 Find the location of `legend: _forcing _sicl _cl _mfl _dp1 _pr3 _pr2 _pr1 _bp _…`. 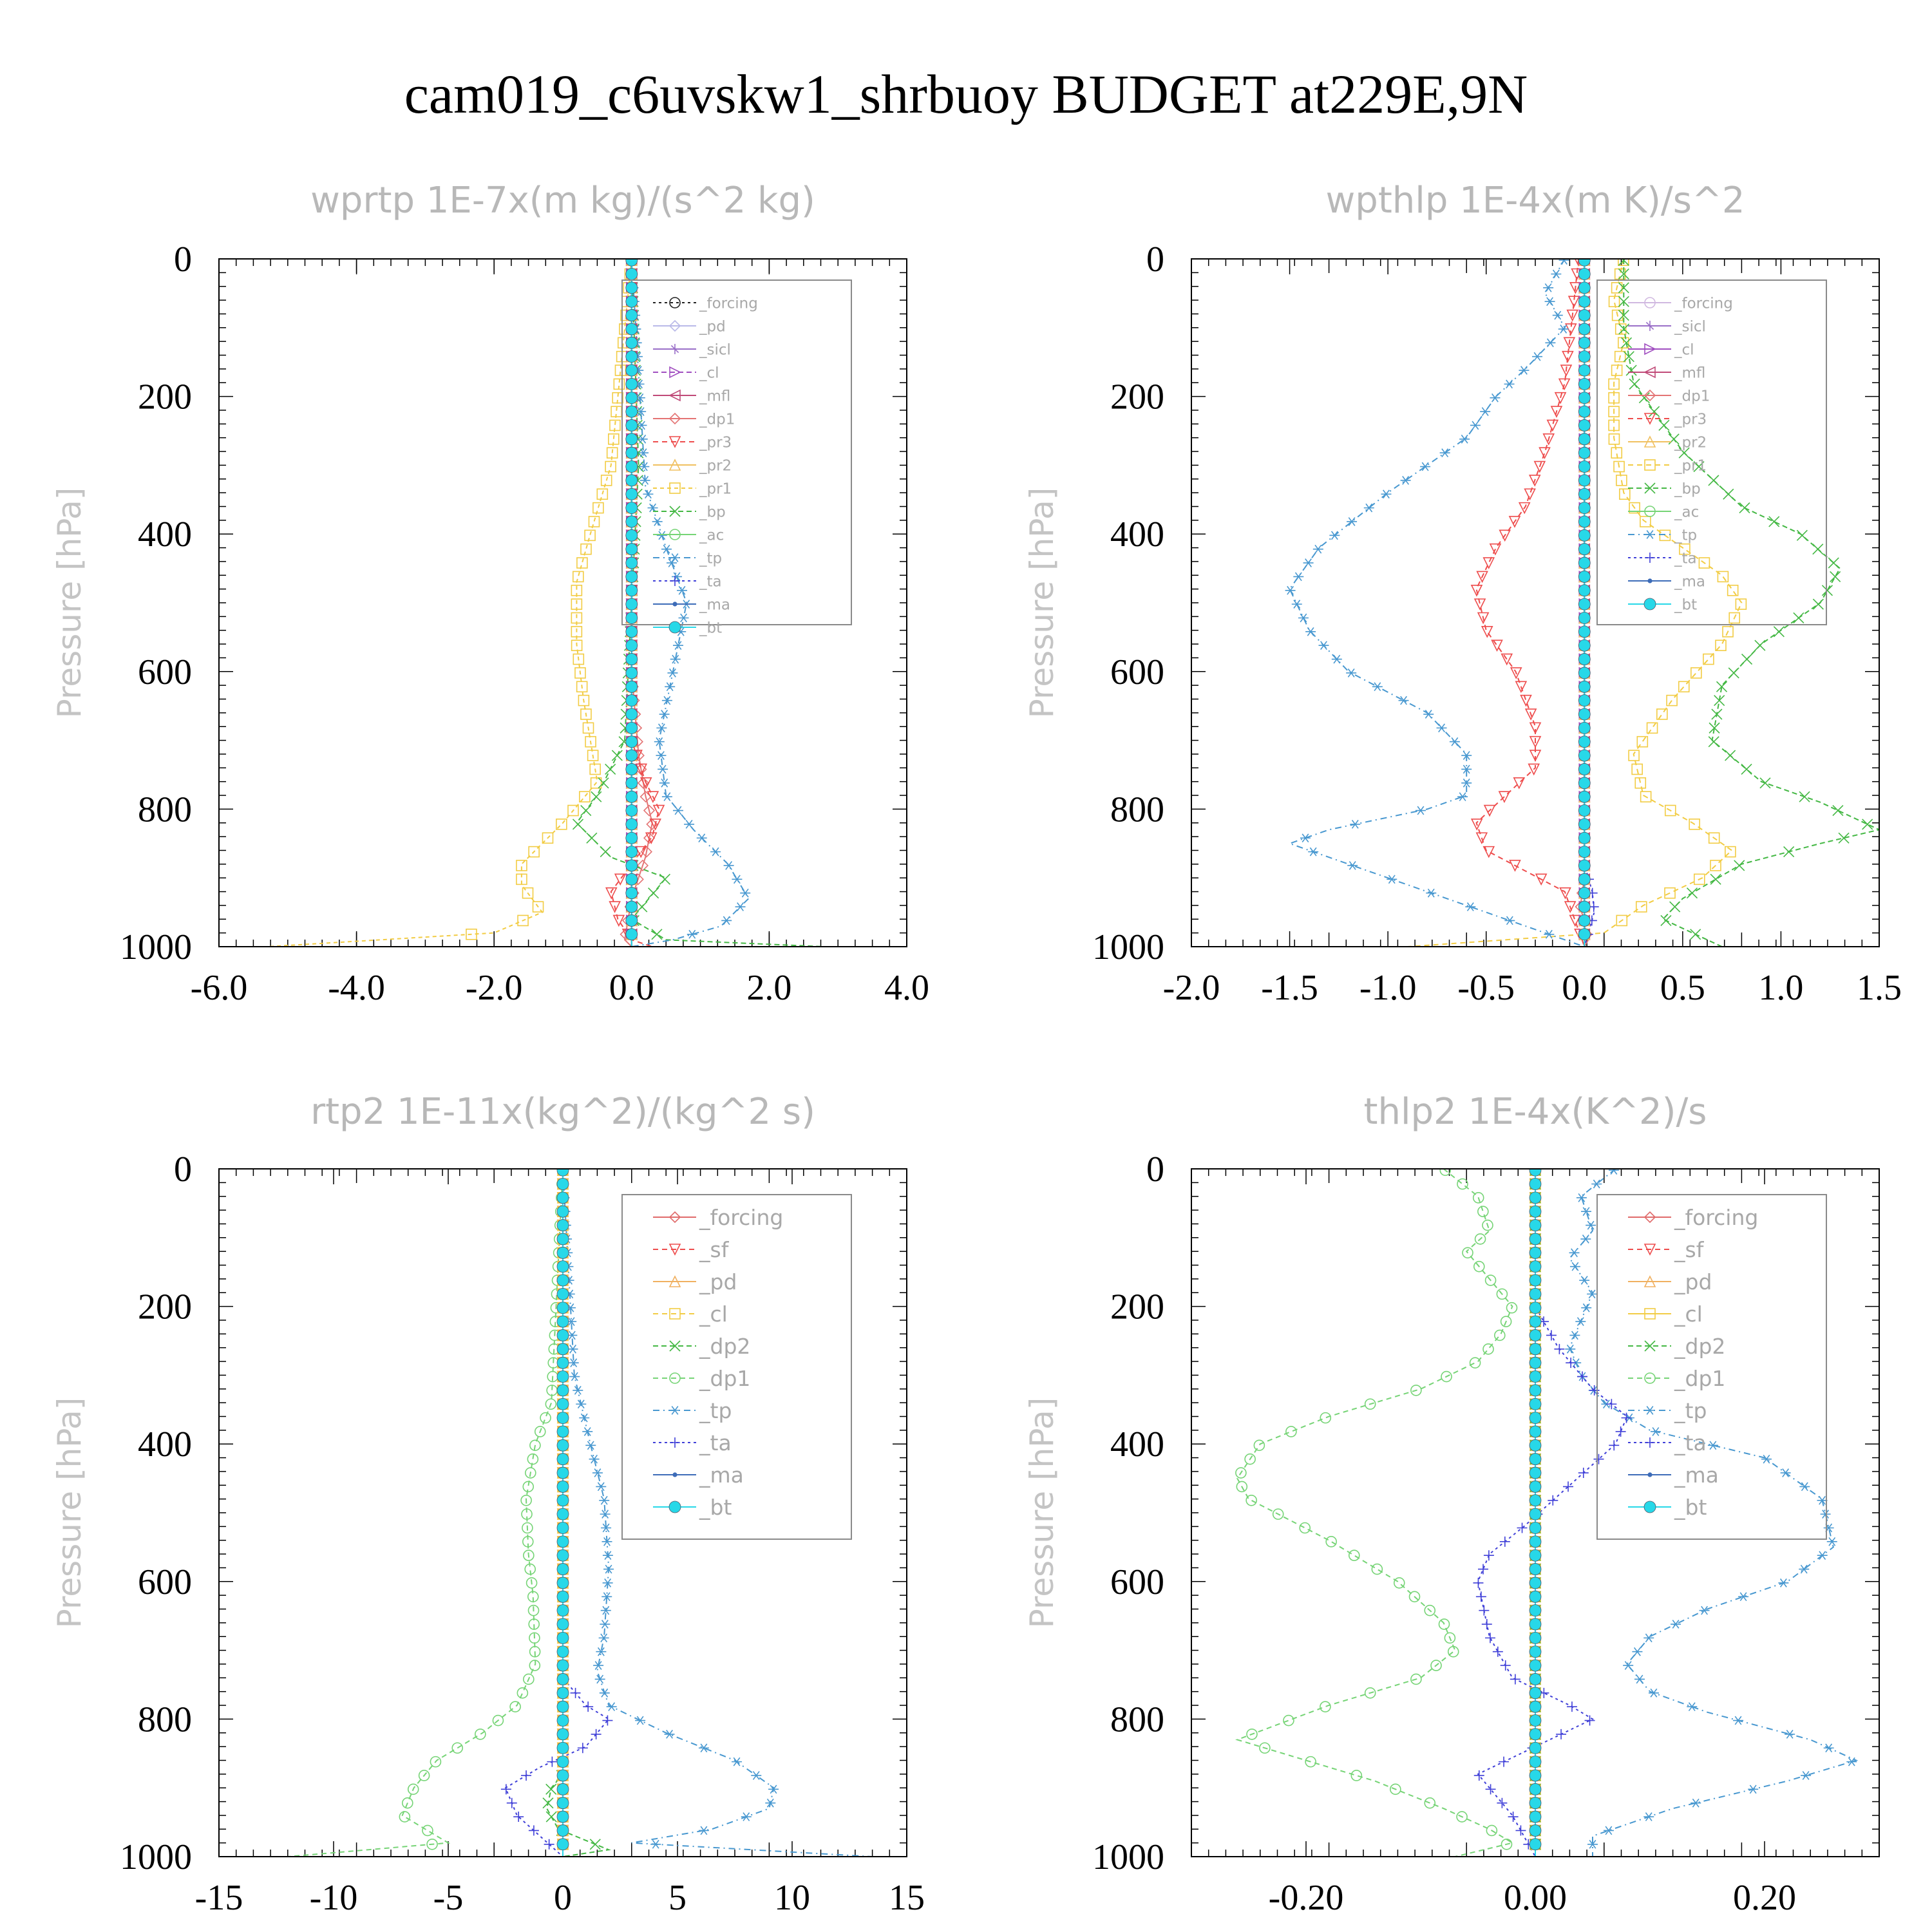

legend: _forcing _sicl _cl _mfl _dp1 _pr3 _pr2 _pr1 _bp _… is located at coordinates (1711, 452).